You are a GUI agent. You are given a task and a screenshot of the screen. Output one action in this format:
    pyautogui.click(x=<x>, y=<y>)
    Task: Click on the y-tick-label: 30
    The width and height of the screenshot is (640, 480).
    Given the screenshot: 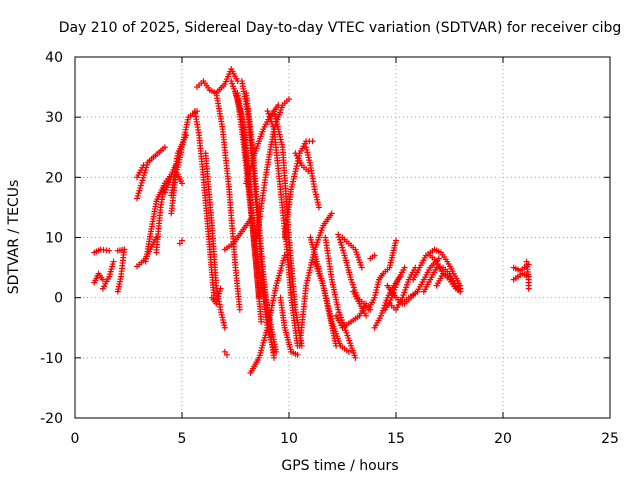 What is the action you would take?
    pyautogui.click(x=54, y=118)
    